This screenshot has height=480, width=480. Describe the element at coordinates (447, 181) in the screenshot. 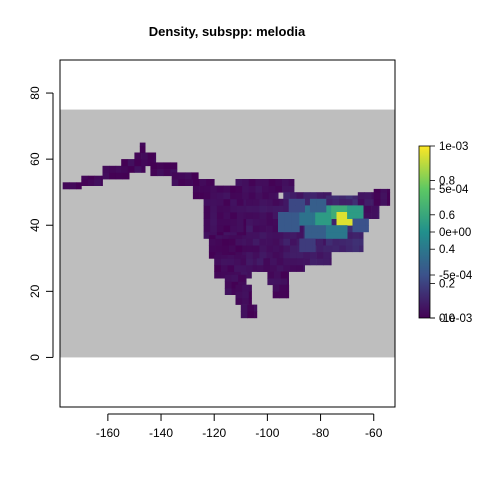

I see `legend-label: 0.8` at that location.